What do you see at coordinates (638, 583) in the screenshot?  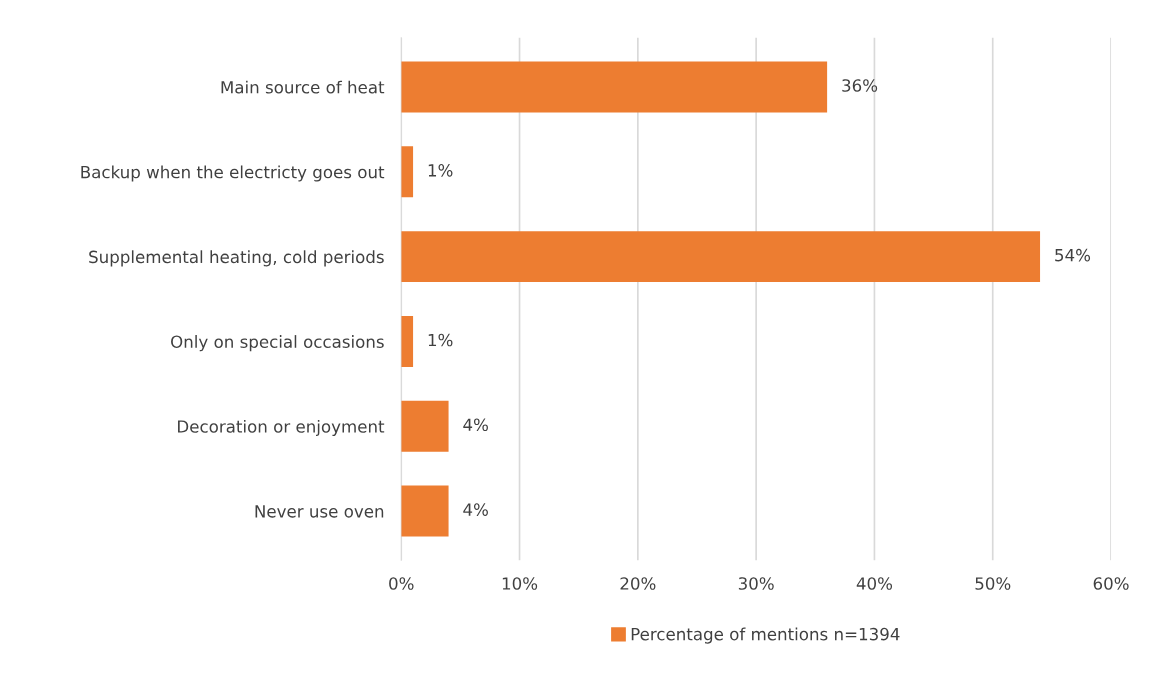 I see `x-tick-label: 20%` at bounding box center [638, 583].